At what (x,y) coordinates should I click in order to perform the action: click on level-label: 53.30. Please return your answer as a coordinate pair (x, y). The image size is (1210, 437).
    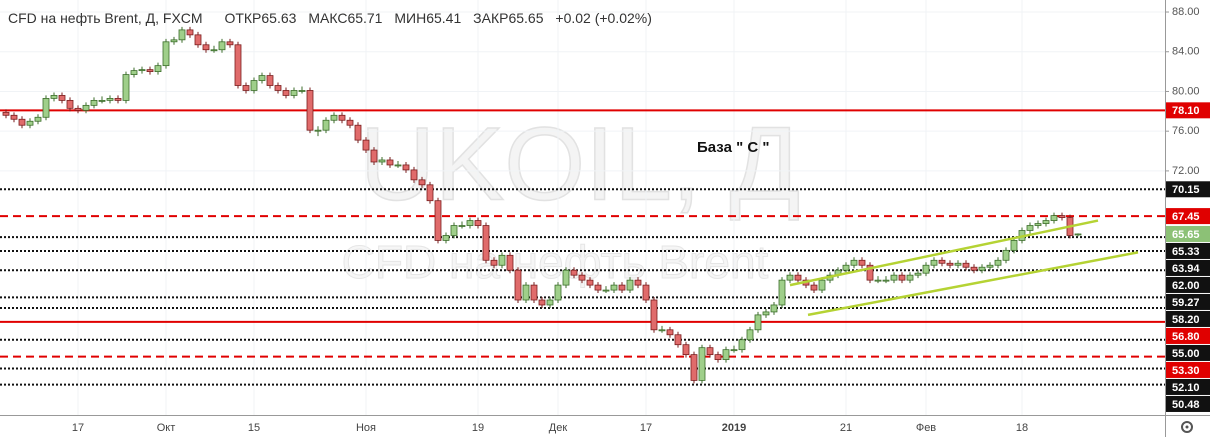
    Looking at the image, I should click on (1186, 371).